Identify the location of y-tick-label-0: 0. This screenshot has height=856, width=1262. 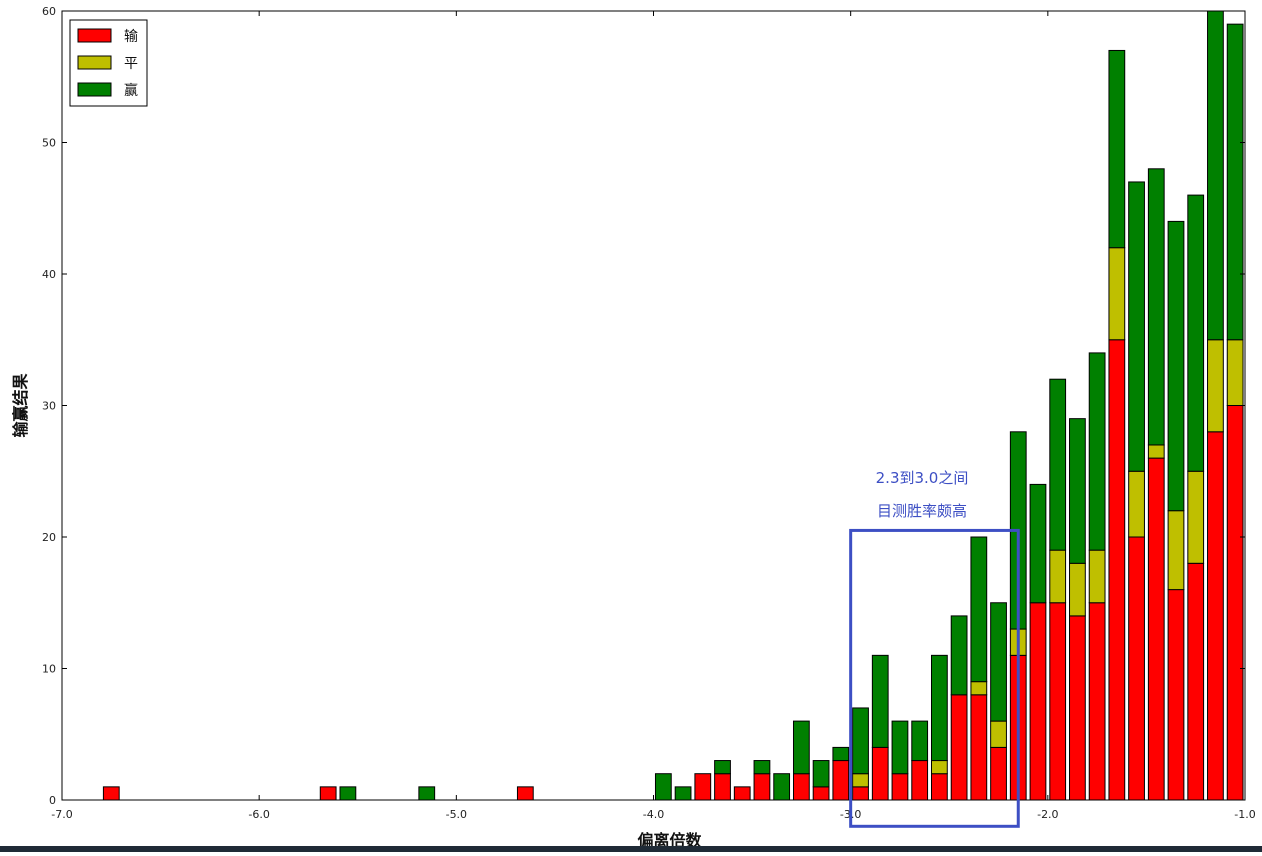
(52, 800).